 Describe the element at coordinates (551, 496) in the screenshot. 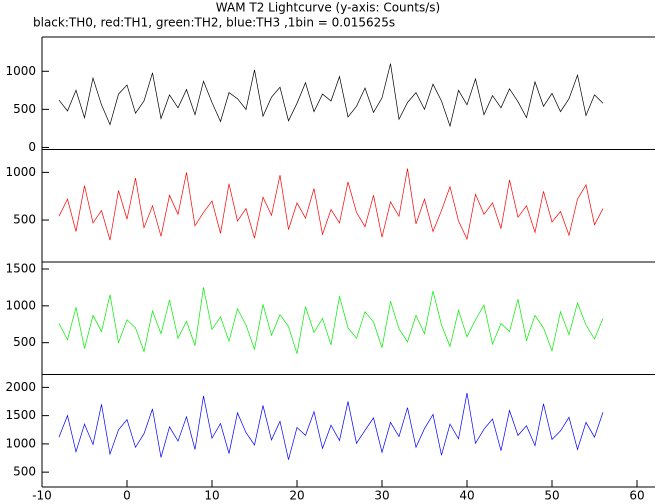

I see `x-tick-label: 50` at that location.